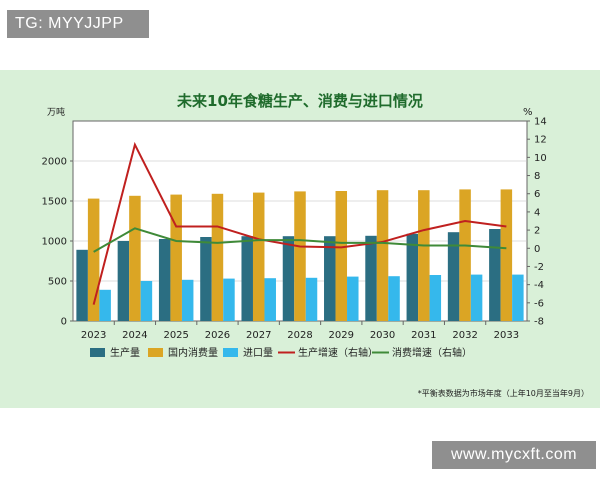 The height and width of the screenshot is (480, 600). I want to click on x-tick-label: 2033, so click(506, 335).